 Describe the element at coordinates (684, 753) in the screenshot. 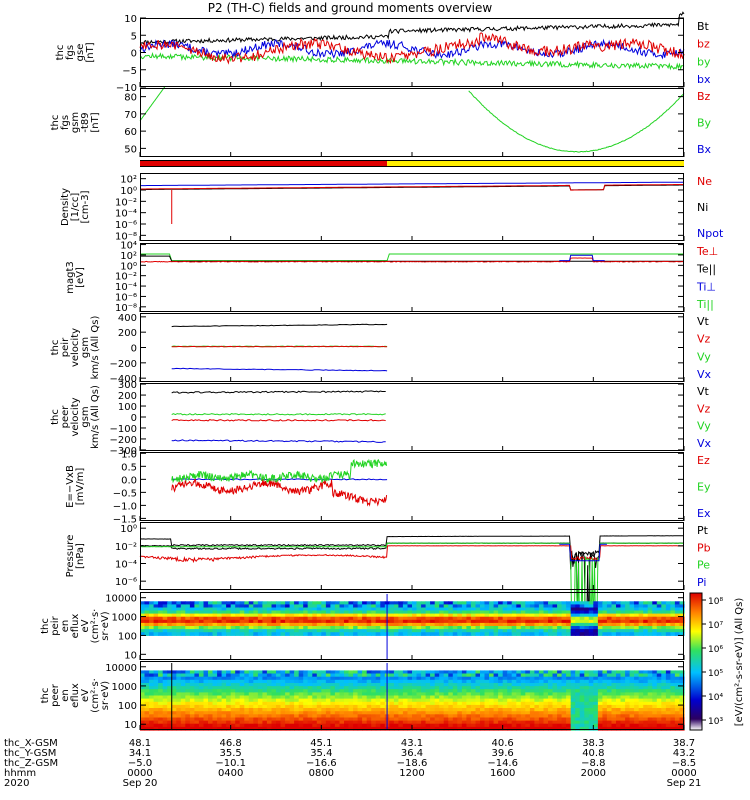

I see `x-axis-value: 43.2` at that location.